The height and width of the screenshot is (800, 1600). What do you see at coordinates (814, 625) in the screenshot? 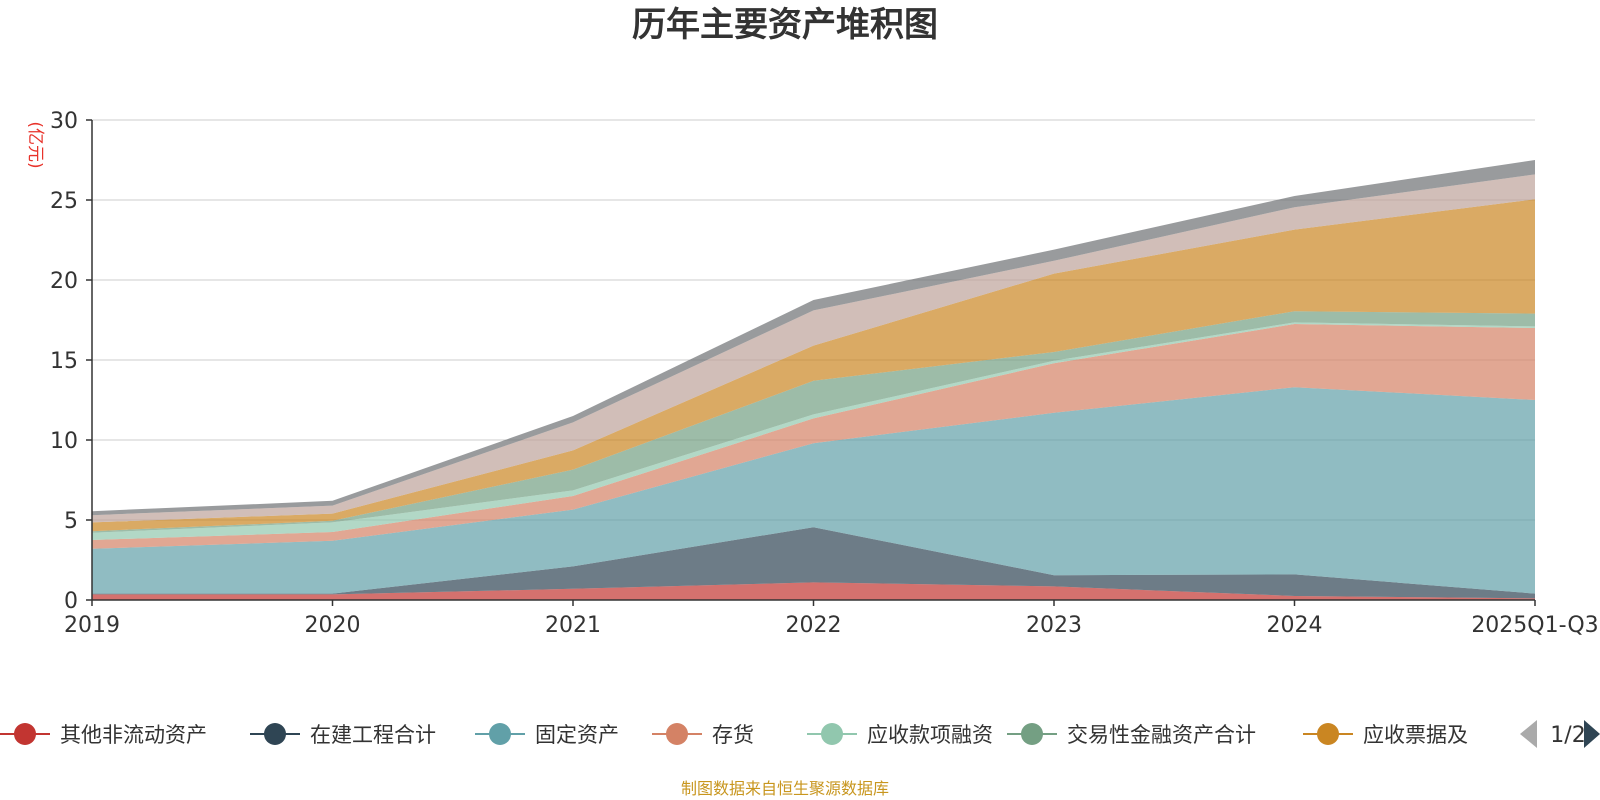
I see `x-tick-label: 2022` at bounding box center [814, 625].